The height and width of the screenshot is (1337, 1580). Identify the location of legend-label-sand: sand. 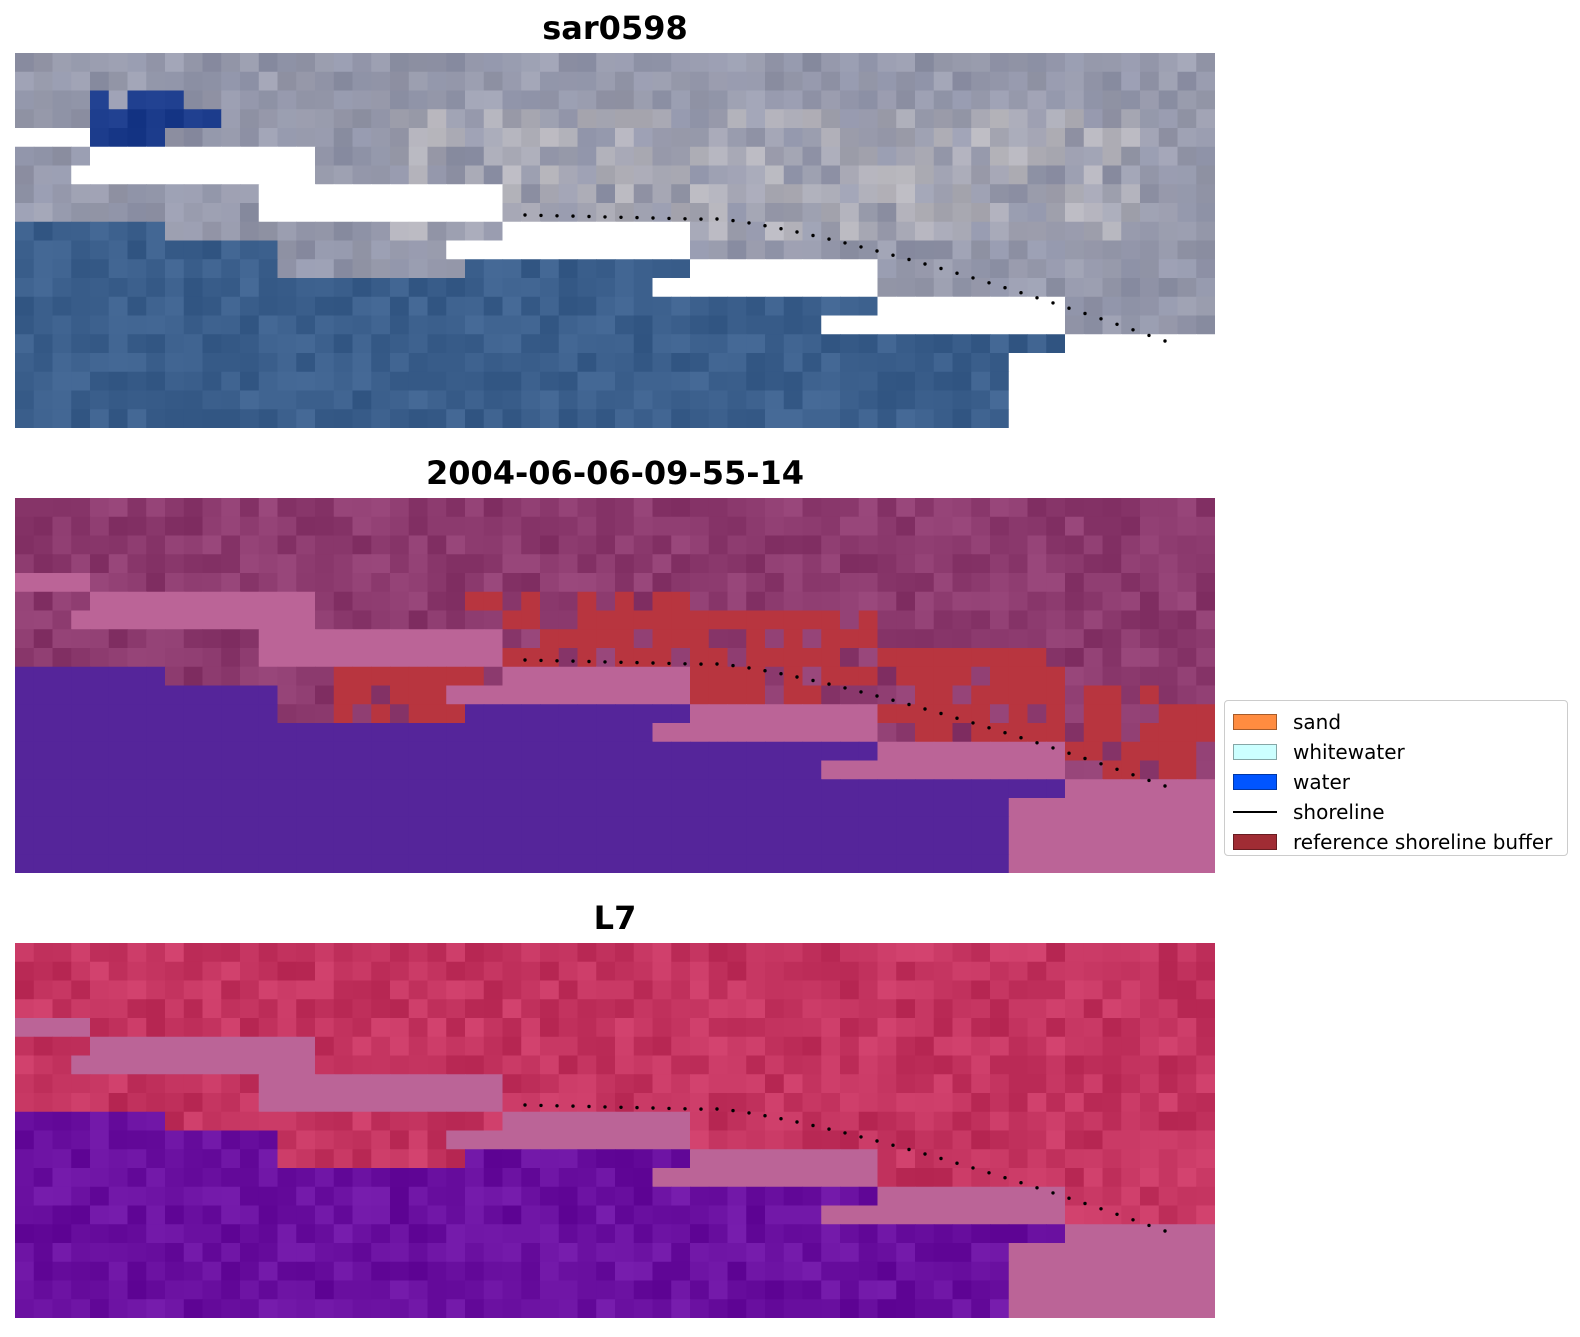
(1317, 722).